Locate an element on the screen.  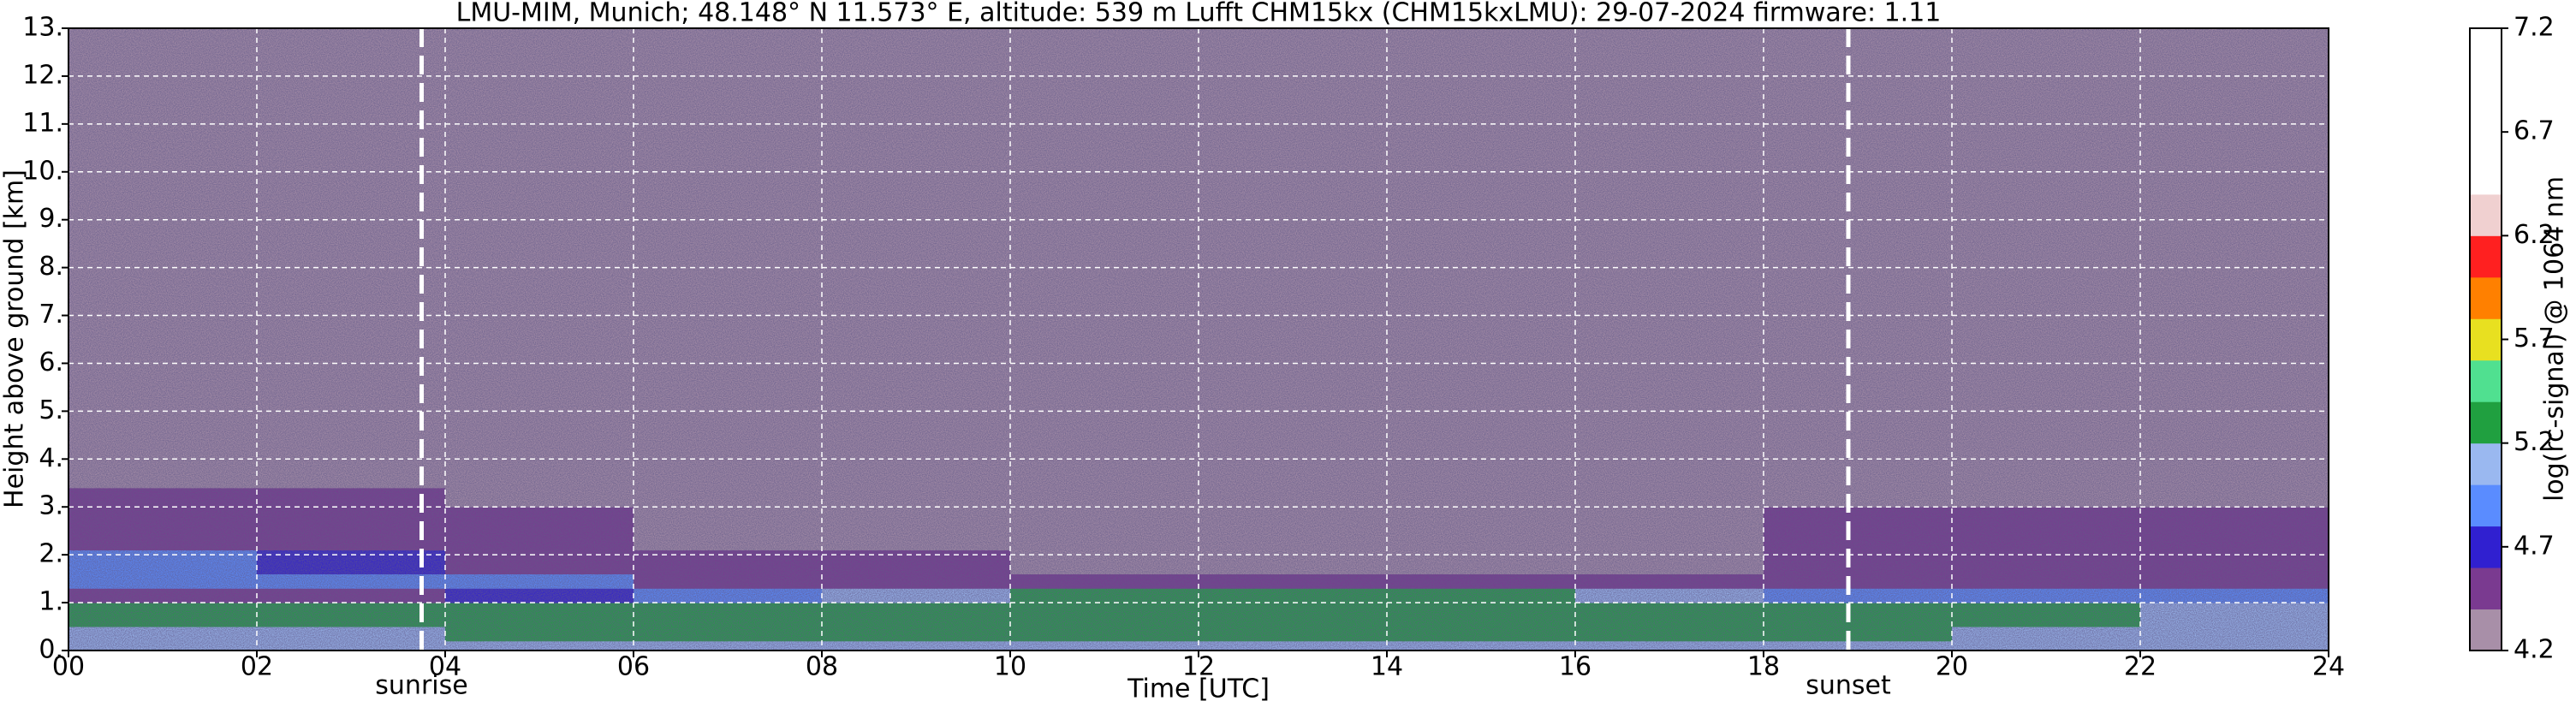
y-tick-label: 5. is located at coordinates (51, 410).